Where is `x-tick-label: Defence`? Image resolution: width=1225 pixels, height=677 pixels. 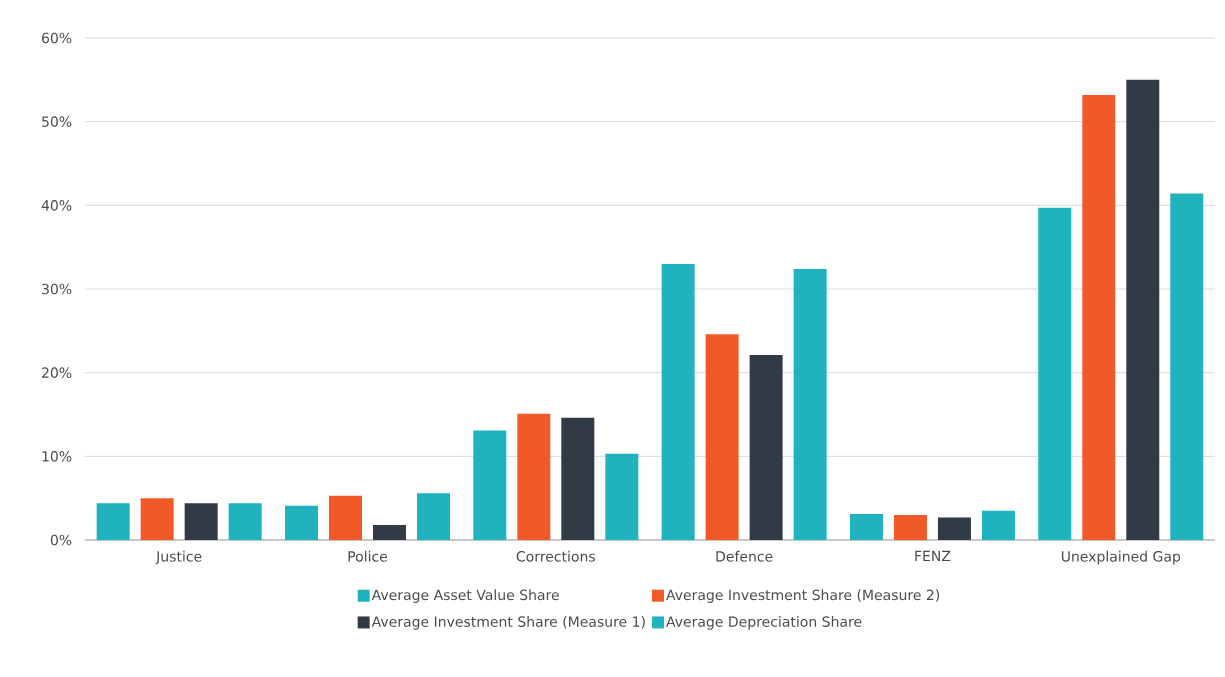
x-tick-label: Defence is located at coordinates (744, 556).